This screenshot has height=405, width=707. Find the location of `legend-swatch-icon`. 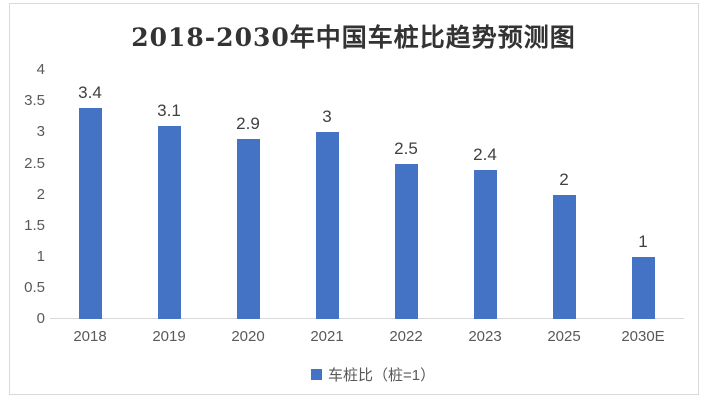

legend-swatch-icon is located at coordinates (316, 374).